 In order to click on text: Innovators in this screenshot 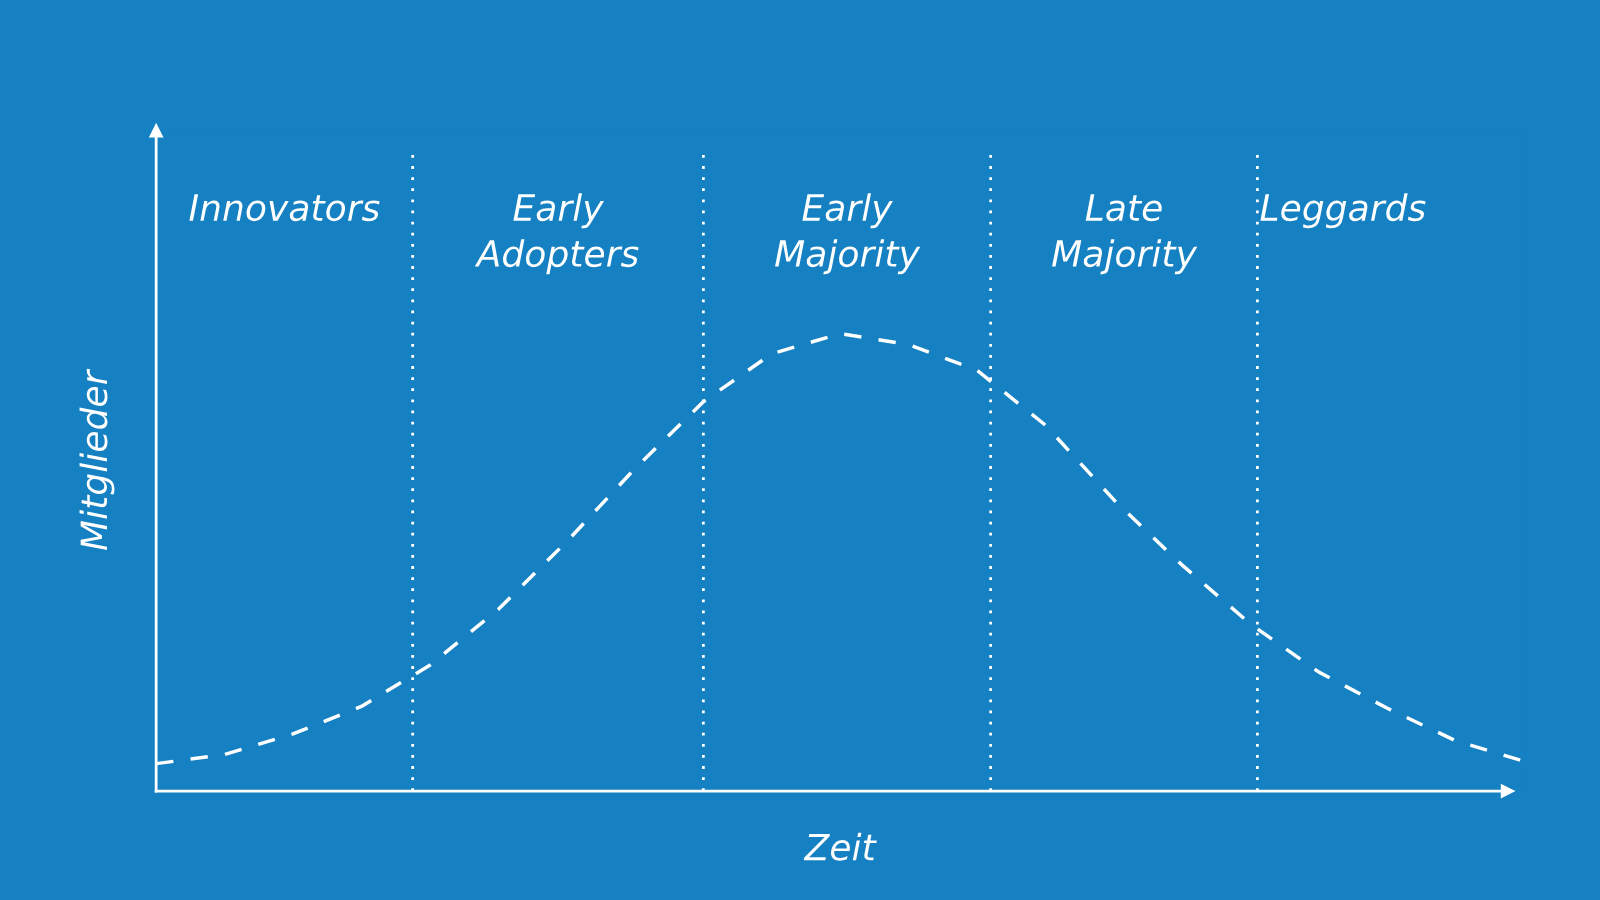, I will do `click(284, 208)`.